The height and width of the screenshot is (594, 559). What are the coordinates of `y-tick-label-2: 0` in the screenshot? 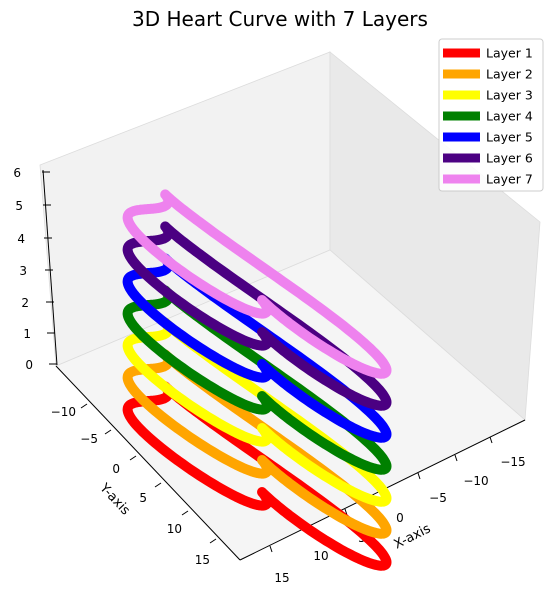 It's located at (116, 469).